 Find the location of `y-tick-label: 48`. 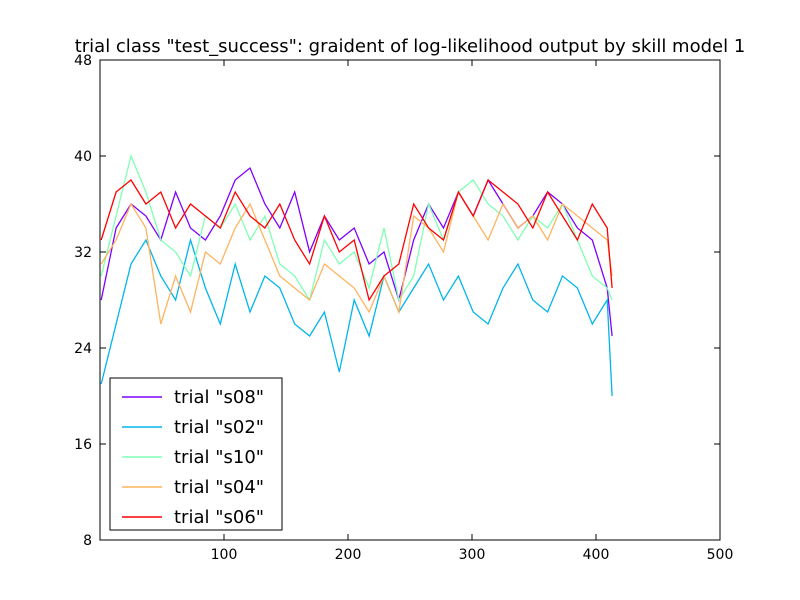

y-tick-label: 48 is located at coordinates (83, 61).